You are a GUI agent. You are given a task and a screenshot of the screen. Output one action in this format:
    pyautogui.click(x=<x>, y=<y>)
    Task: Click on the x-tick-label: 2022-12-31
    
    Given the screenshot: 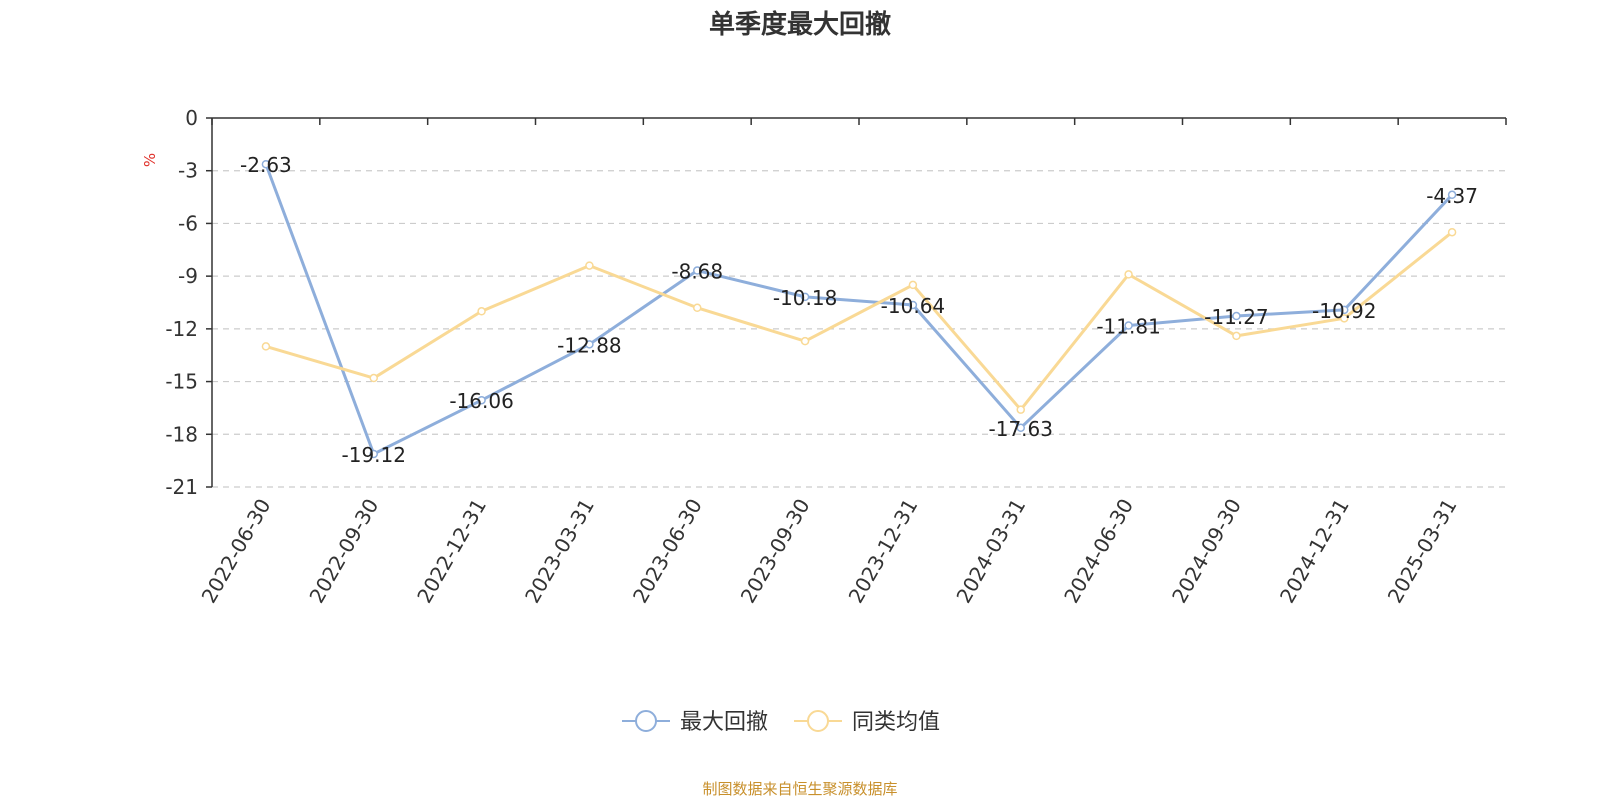 What is the action you would take?
    pyautogui.click(x=451, y=551)
    